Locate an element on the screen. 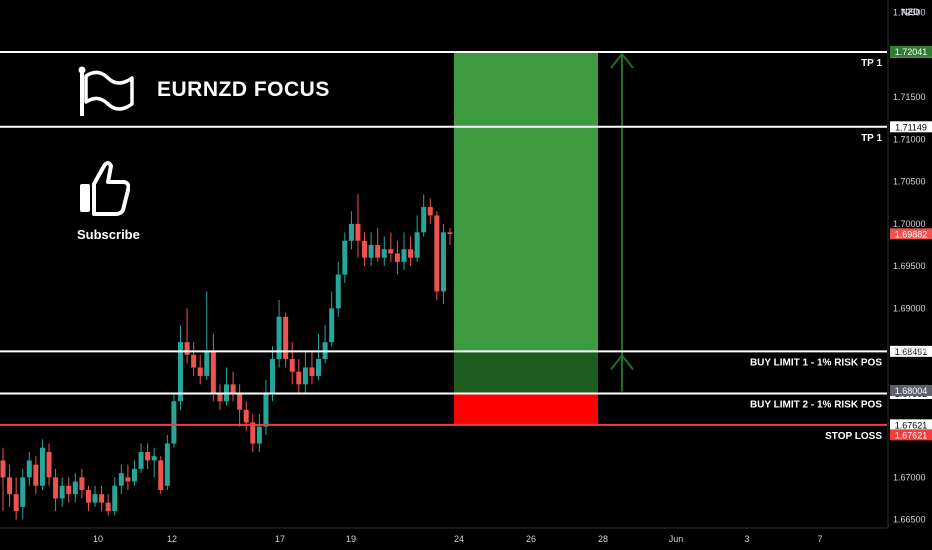 Image resolution: width=932 pixels, height=550 pixels. level-price-text: 1.71149 is located at coordinates (911, 127).